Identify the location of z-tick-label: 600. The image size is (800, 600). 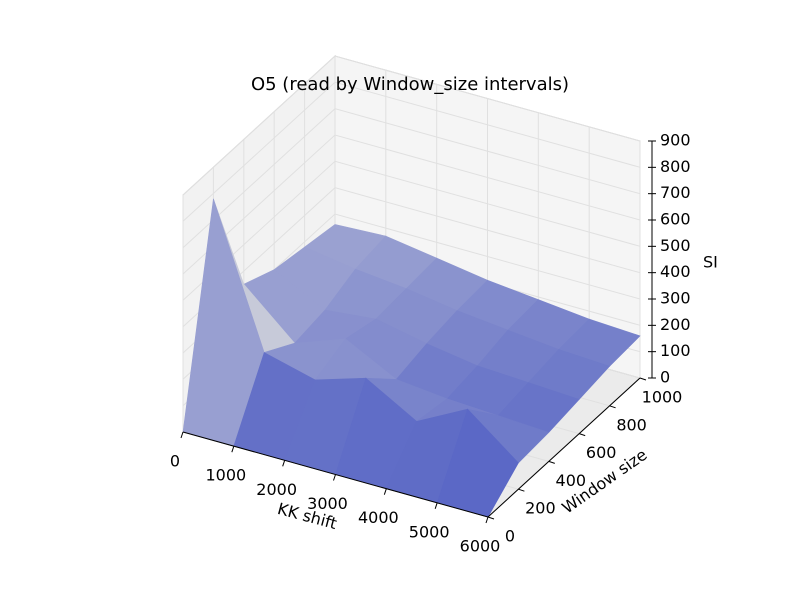
(675, 219).